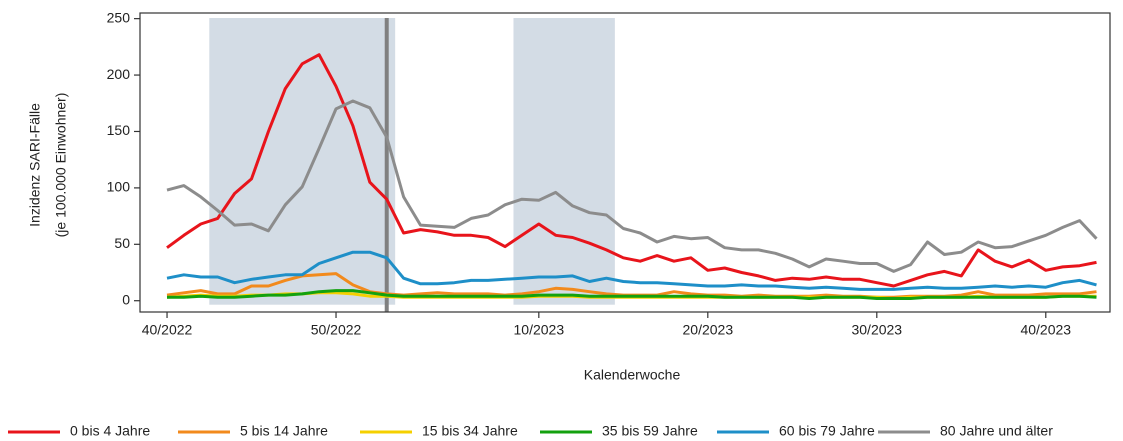 The image size is (1123, 441). What do you see at coordinates (119, 17) in the screenshot?
I see `y-tick-label: 250` at bounding box center [119, 17].